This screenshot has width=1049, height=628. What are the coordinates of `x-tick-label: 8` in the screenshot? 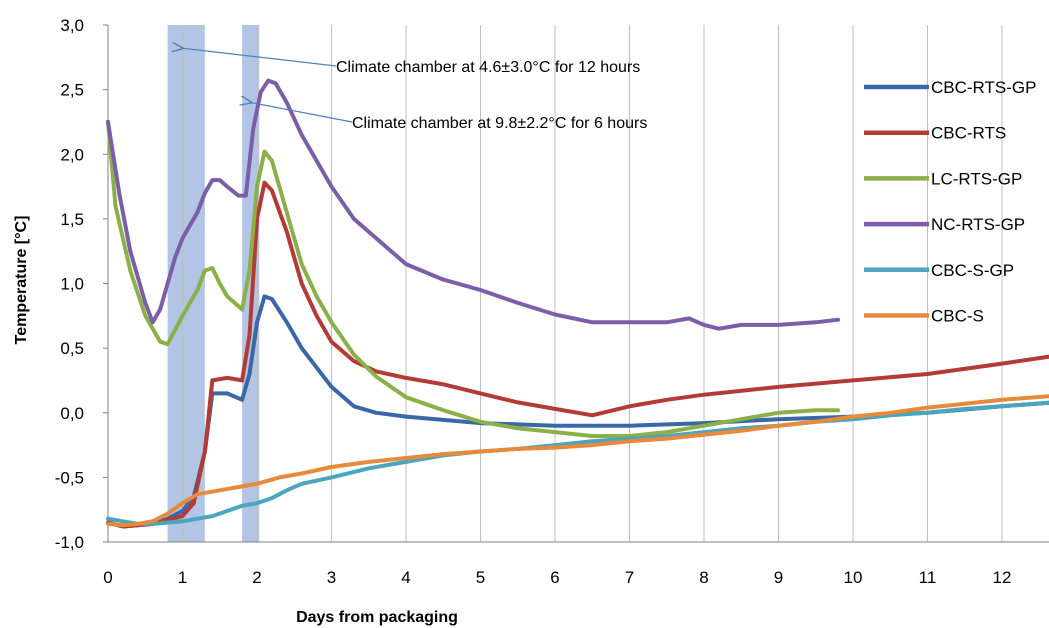 It's located at (703, 577).